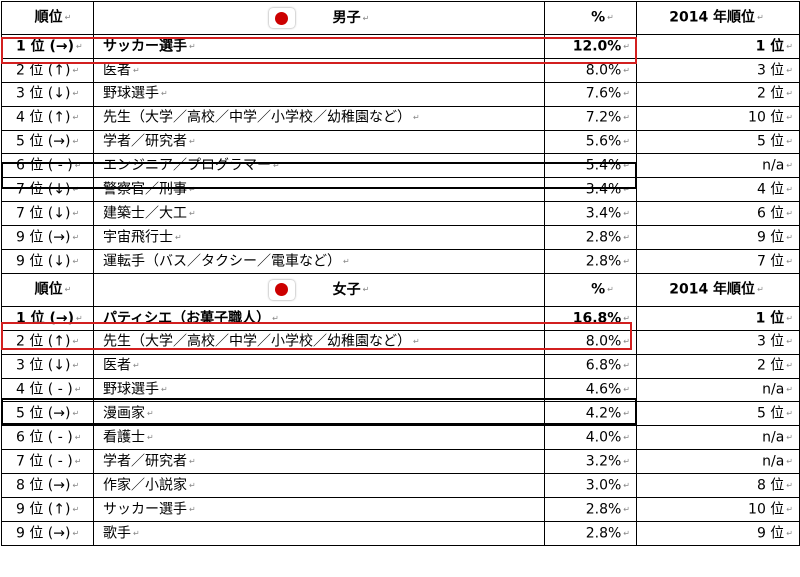 The height and width of the screenshot is (577, 800). What do you see at coordinates (47, 118) in the screenshot?
I see `rank-cell: 4 位 (↑) ↵` at bounding box center [47, 118].